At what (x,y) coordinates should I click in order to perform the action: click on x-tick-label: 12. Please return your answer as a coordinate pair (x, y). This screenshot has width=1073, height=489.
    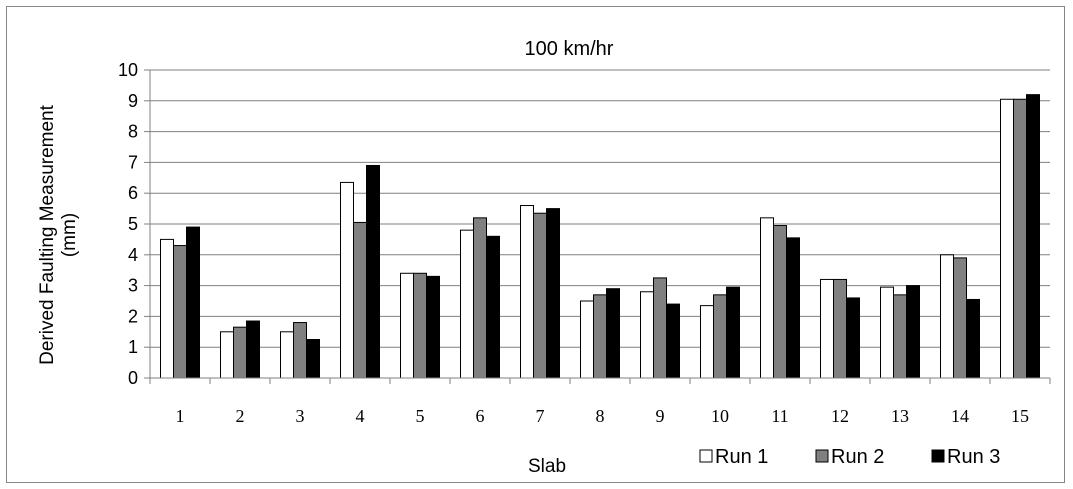
    Looking at the image, I should click on (840, 416).